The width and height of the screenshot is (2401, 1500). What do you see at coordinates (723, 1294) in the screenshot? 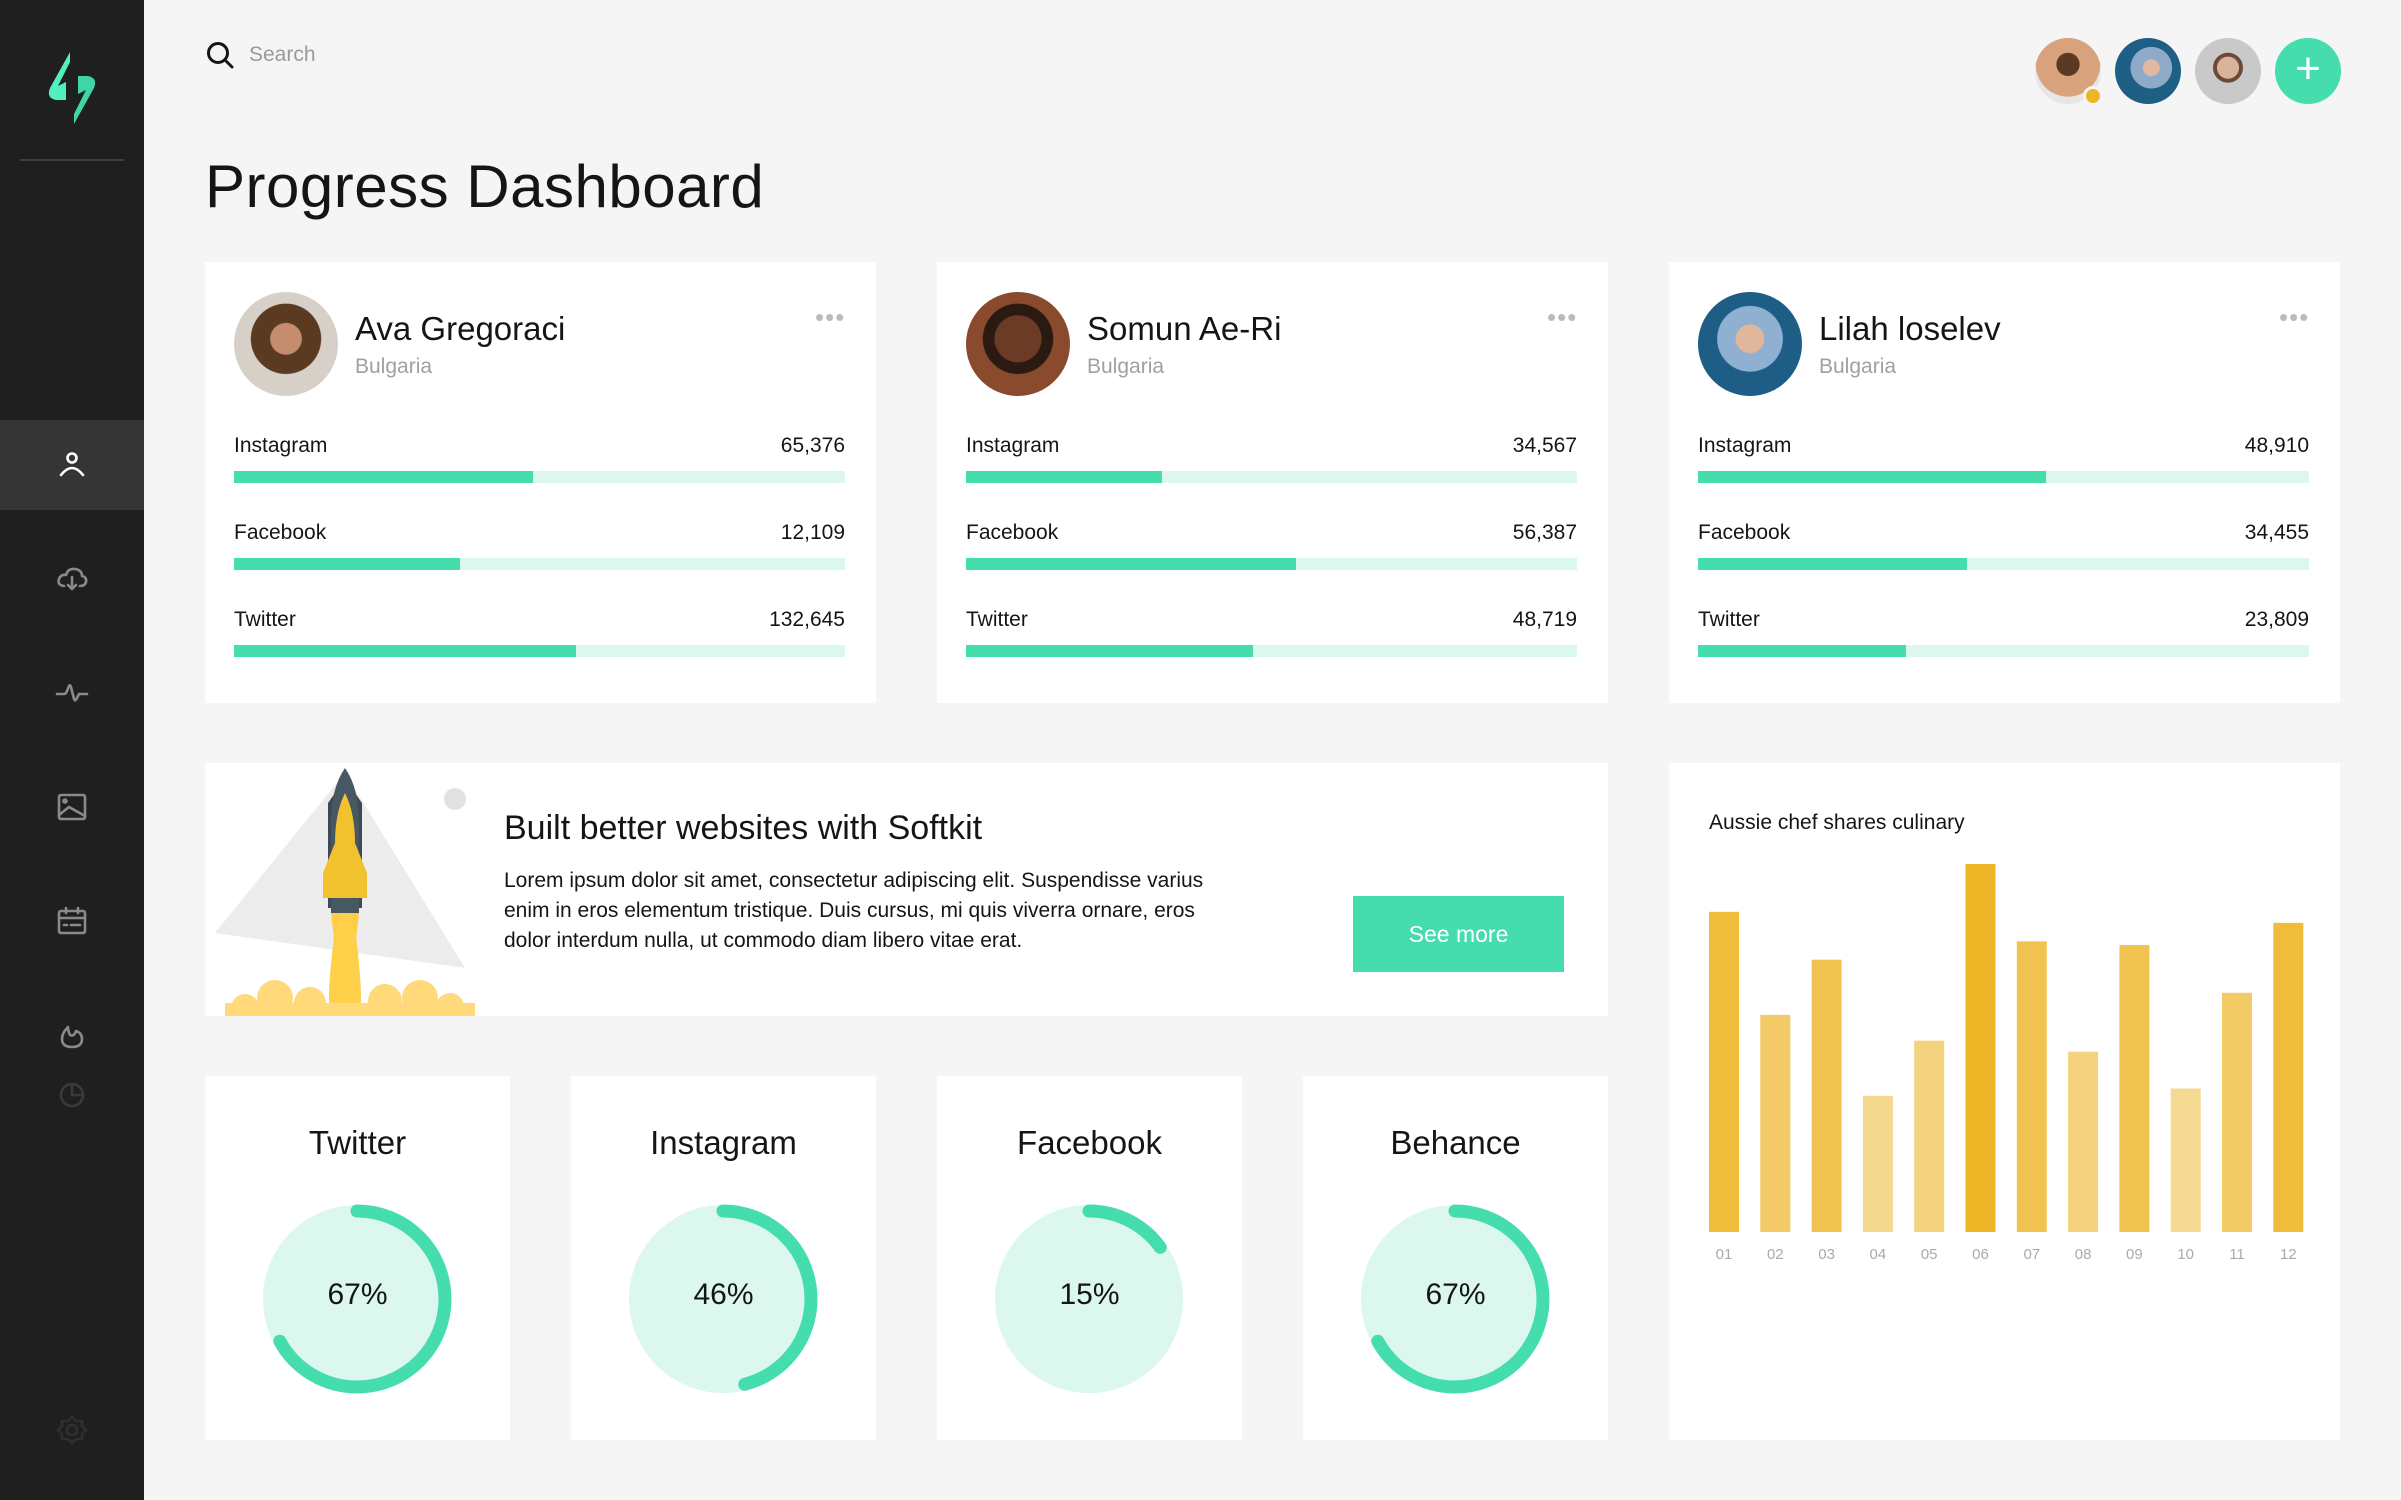
I see `social-percent: 46%` at bounding box center [723, 1294].